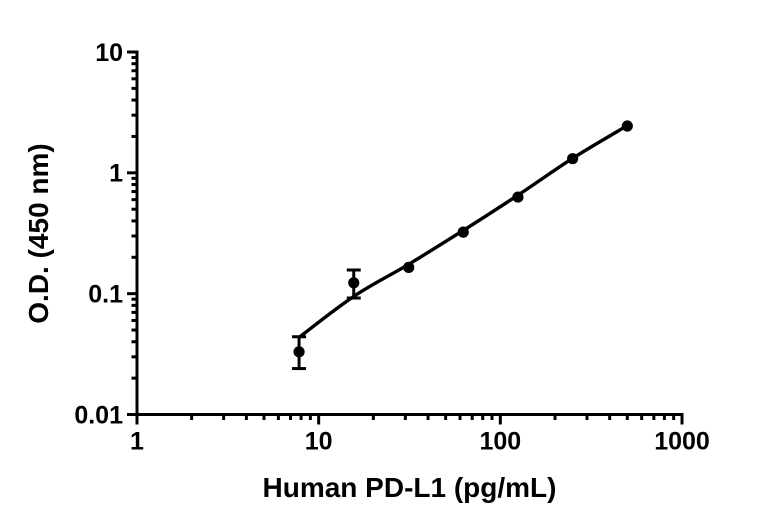  I want to click on y-axis-title: O.D. (450 nm), so click(38, 233).